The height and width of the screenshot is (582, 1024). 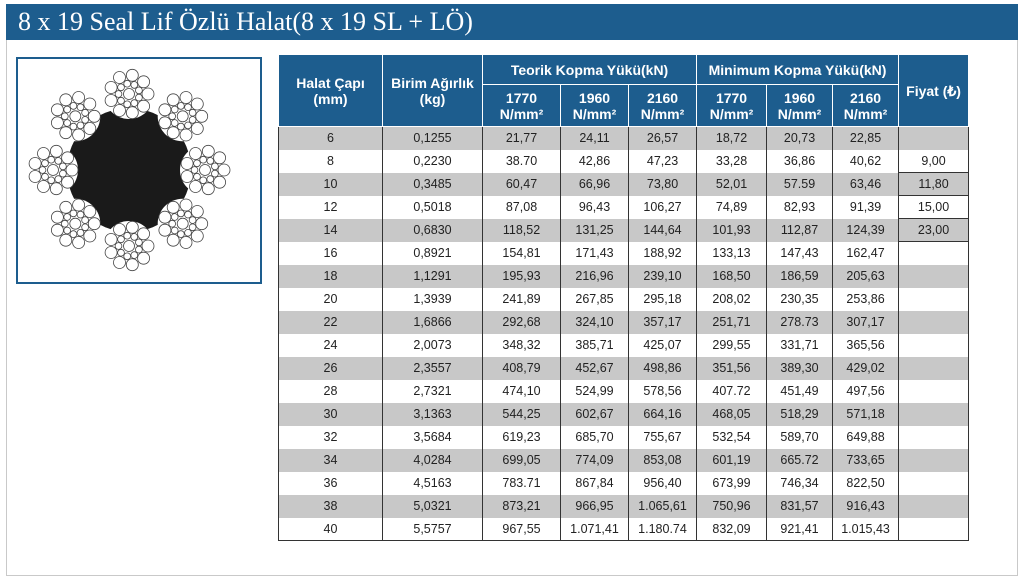 What do you see at coordinates (521, 437) in the screenshot?
I see `cell-theoretical-1770: 619,23` at bounding box center [521, 437].